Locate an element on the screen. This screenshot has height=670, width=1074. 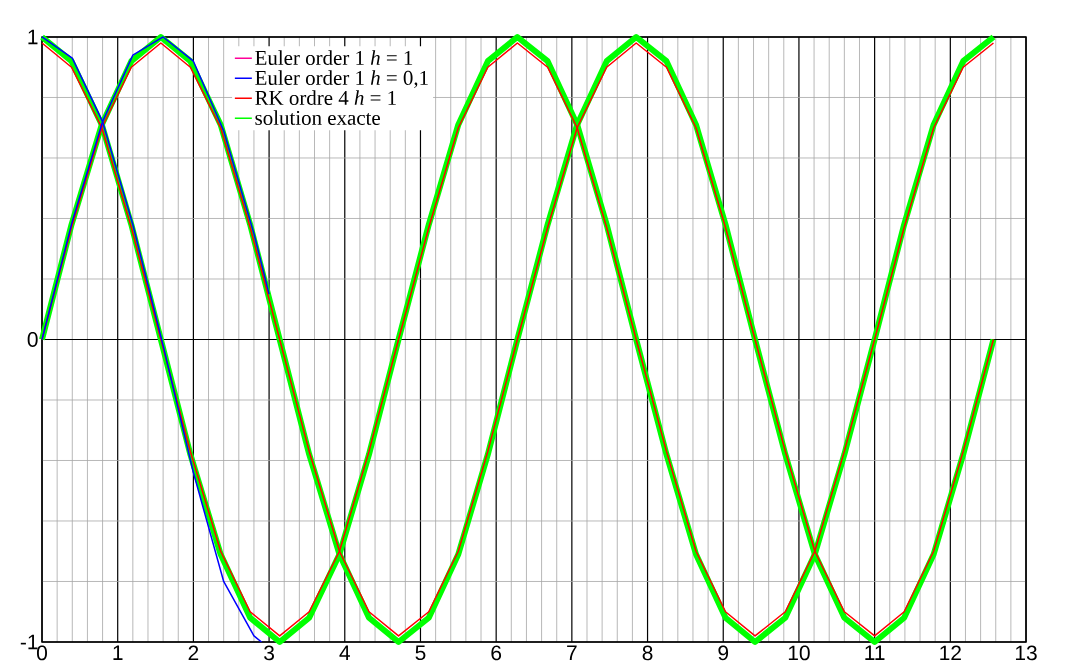
x-tick-label: 9 is located at coordinates (723, 653).